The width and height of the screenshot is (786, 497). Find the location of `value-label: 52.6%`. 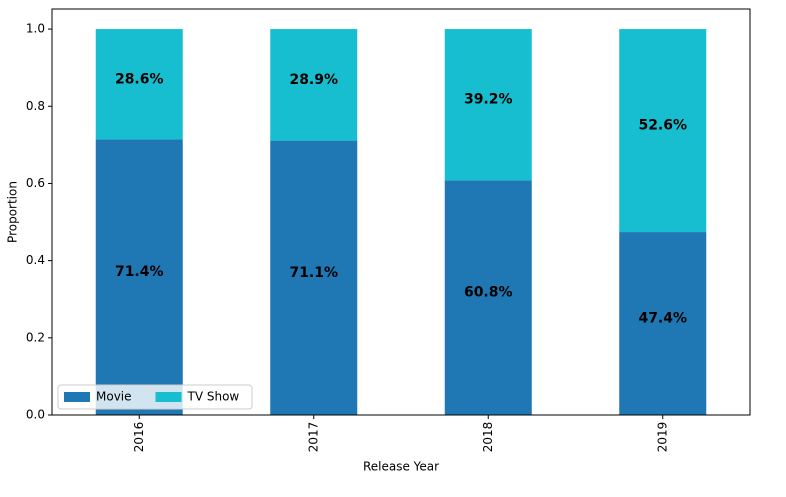

value-label: 52.6% is located at coordinates (662, 126).